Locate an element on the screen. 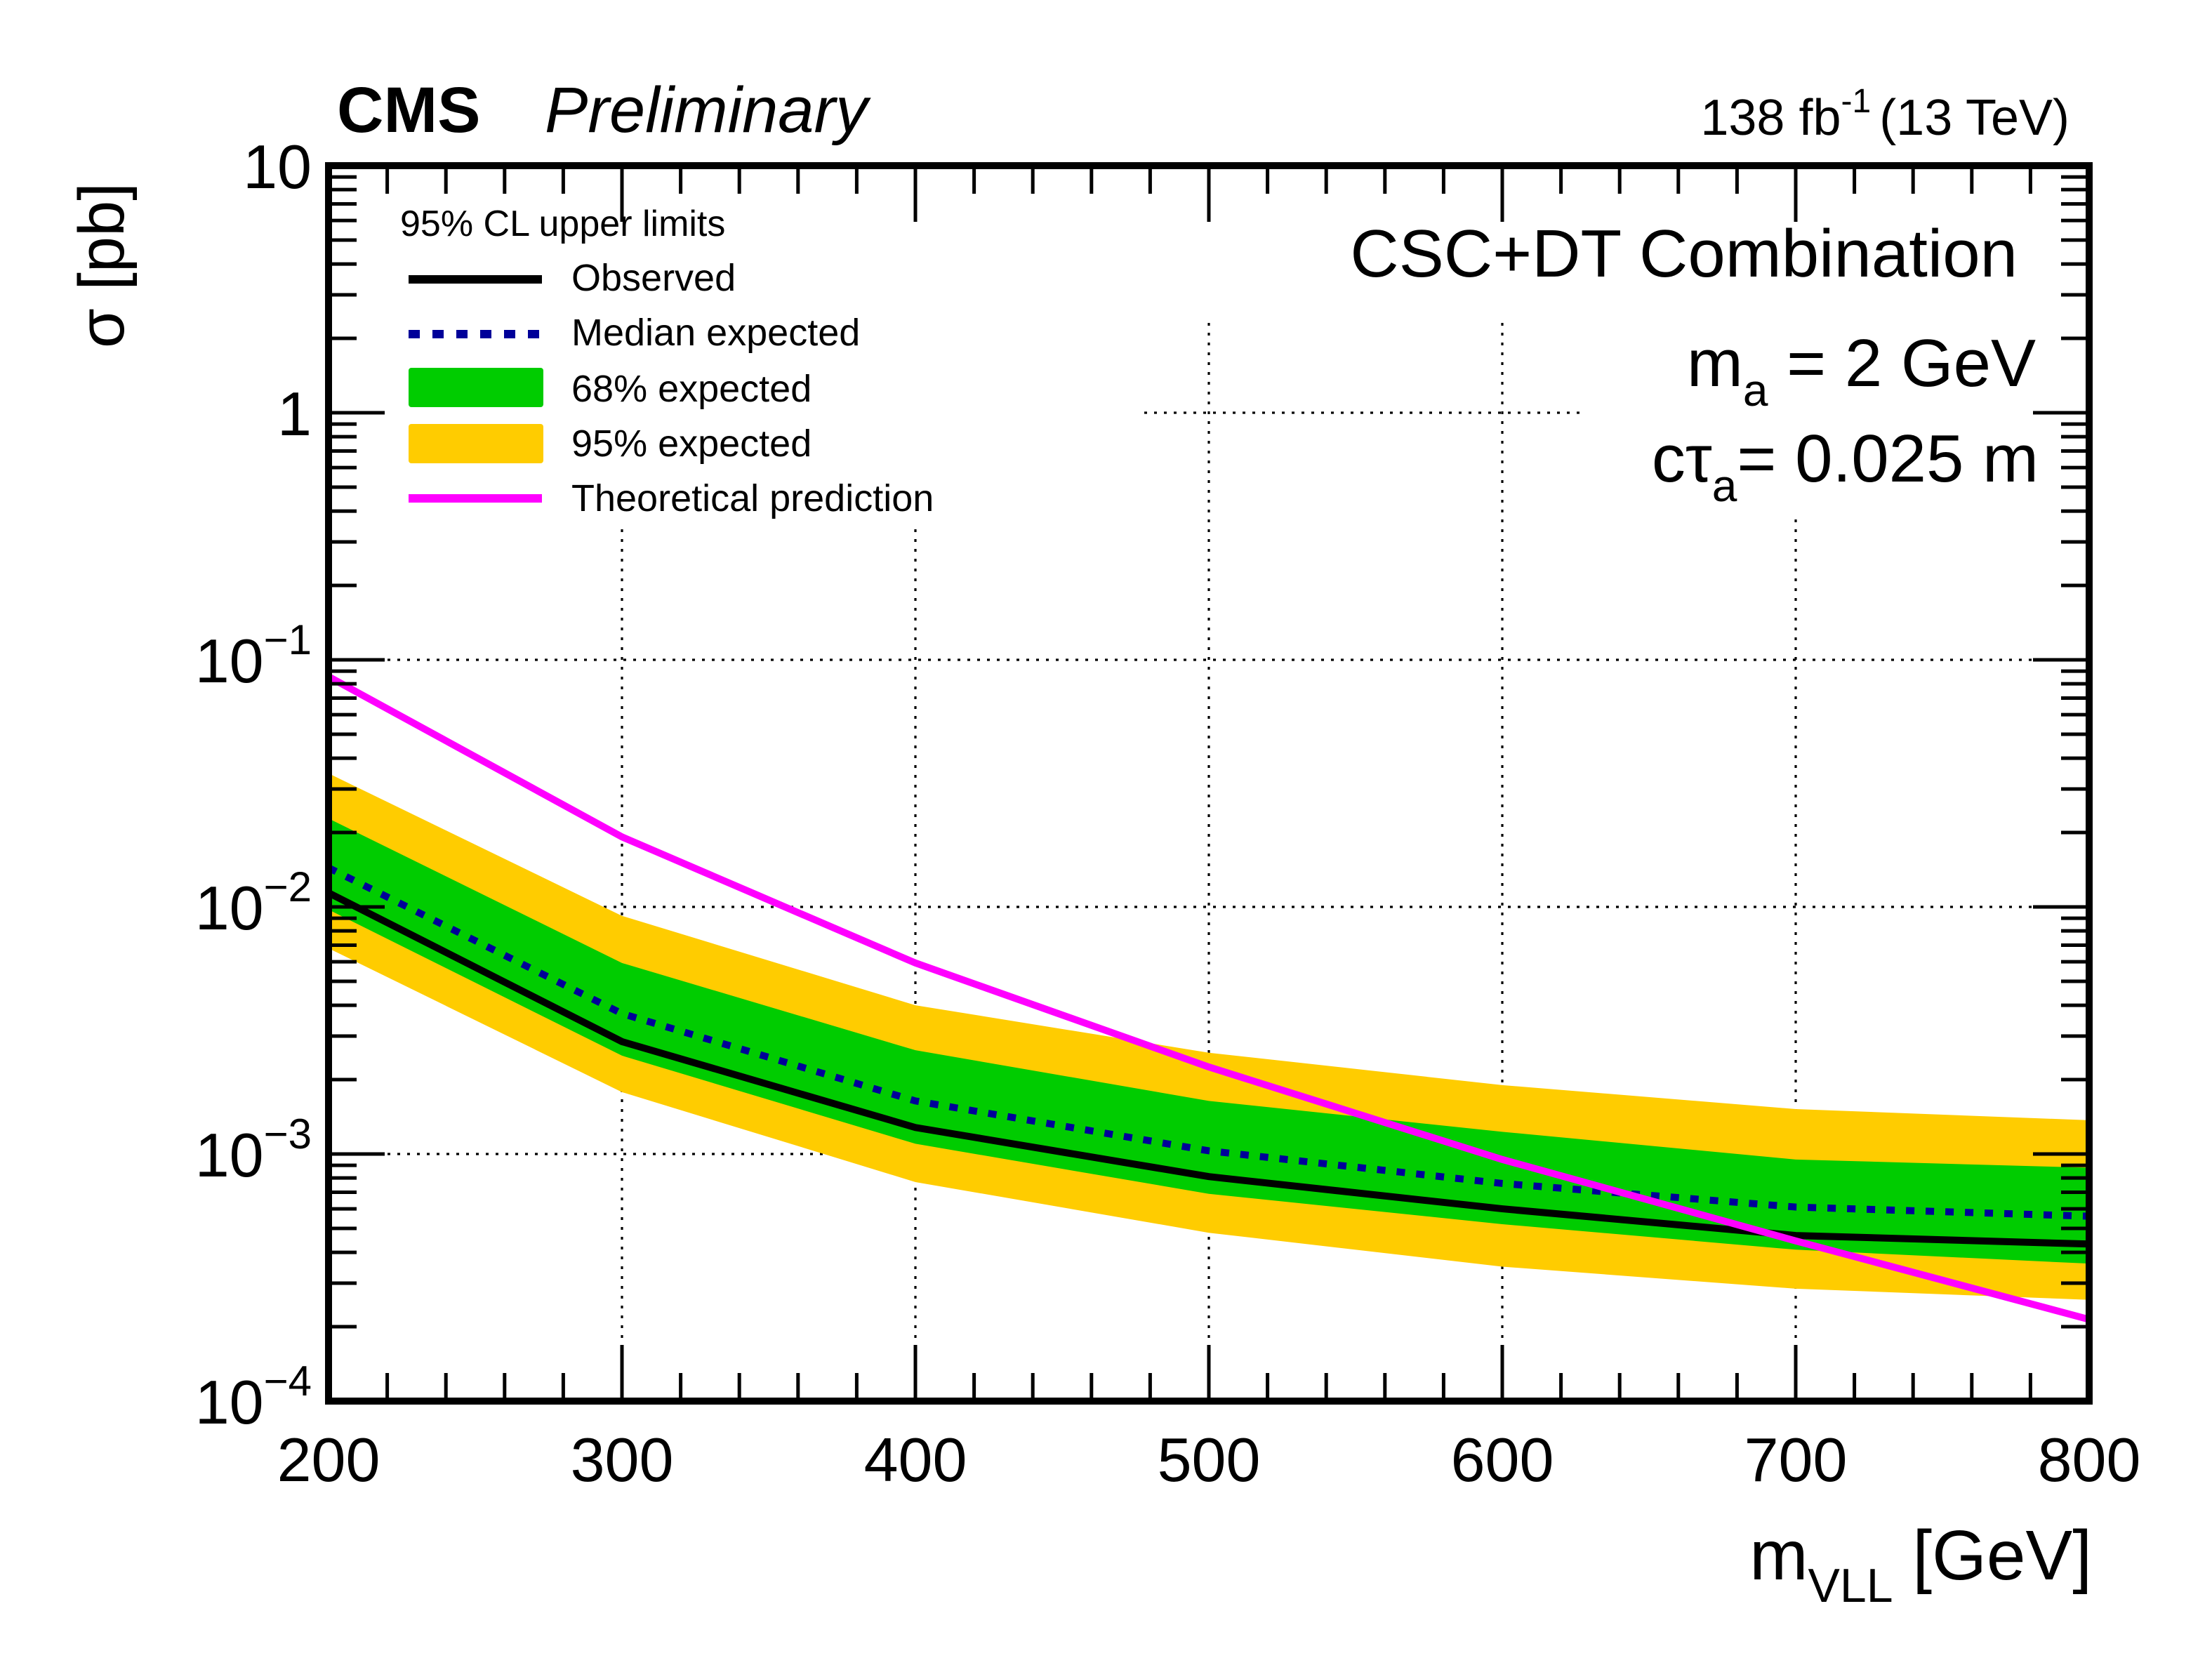 This screenshot has width=2212, height=1658. x-tick-label: 800 is located at coordinates (2090, 1459).